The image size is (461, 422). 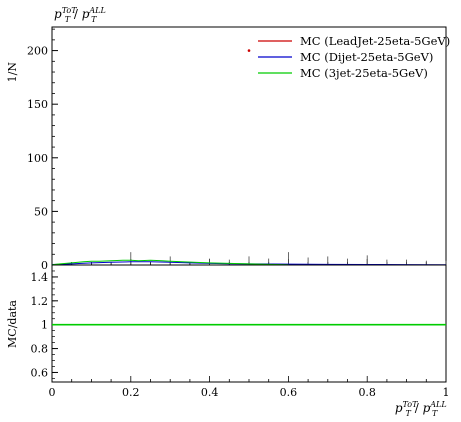 I want to click on ratio-x-tick-label: 0.8, so click(x=367, y=392).